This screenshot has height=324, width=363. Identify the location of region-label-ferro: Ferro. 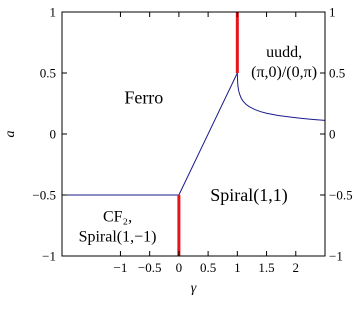
(143, 97).